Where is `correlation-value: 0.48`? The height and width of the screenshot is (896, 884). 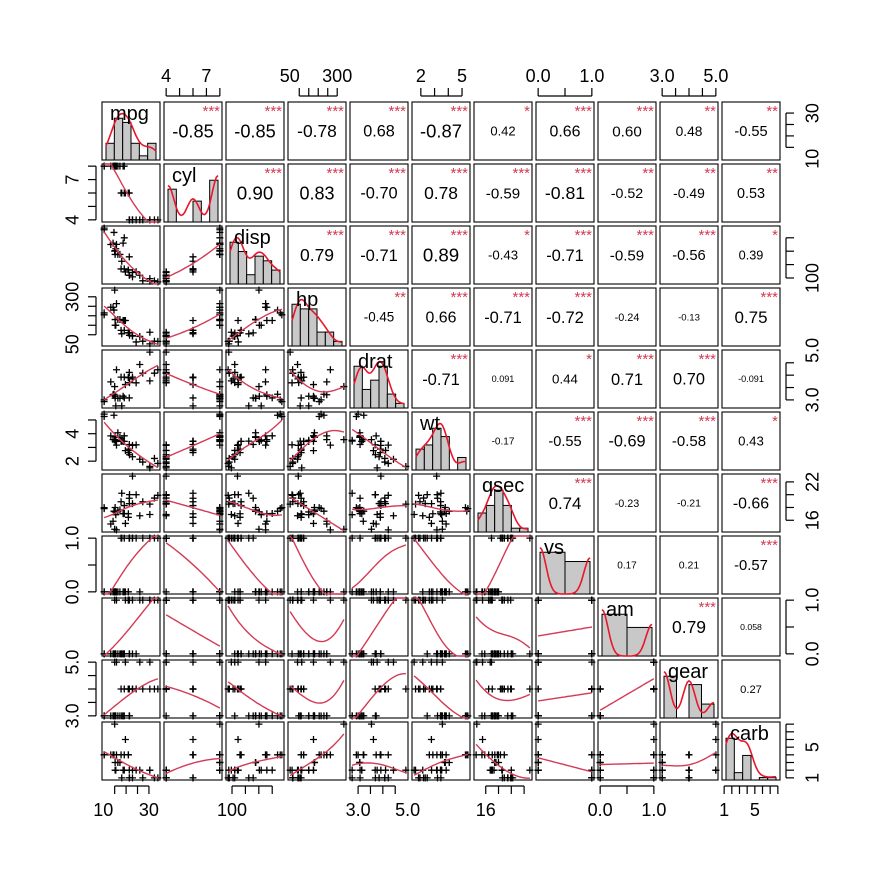 correlation-value: 0.48 is located at coordinates (689, 131).